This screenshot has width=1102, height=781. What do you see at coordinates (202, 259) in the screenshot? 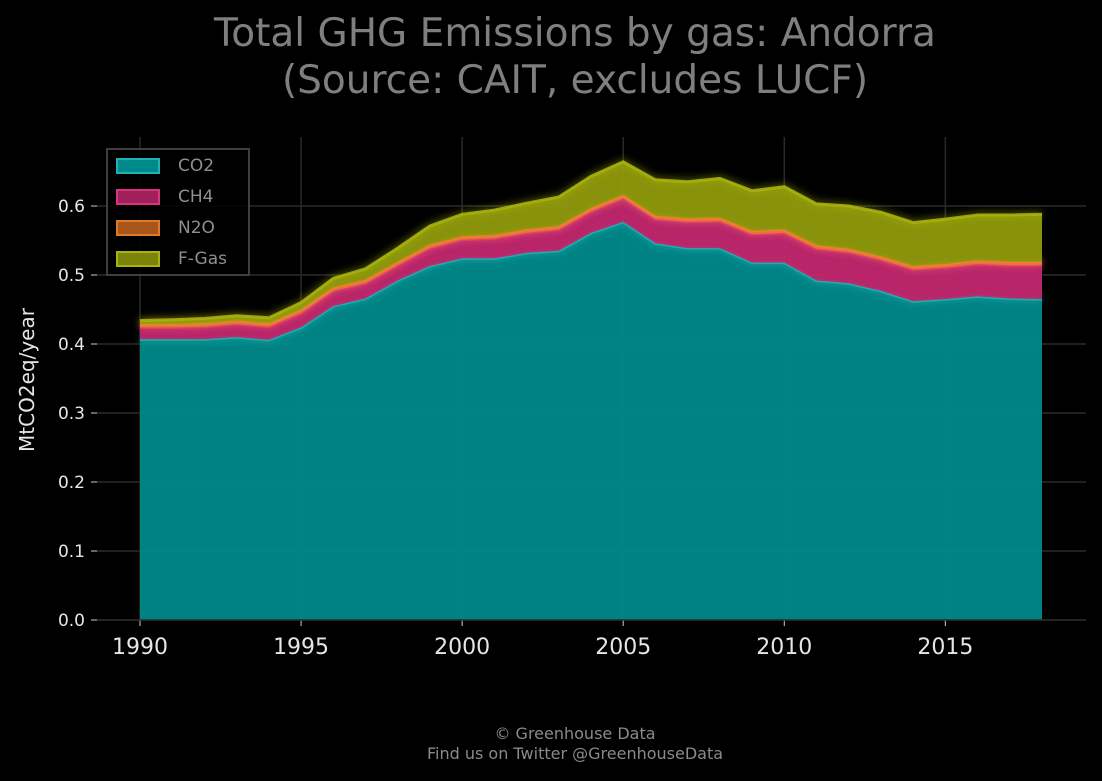
I see `legend-label-fgas: F-Gas` at bounding box center [202, 259].